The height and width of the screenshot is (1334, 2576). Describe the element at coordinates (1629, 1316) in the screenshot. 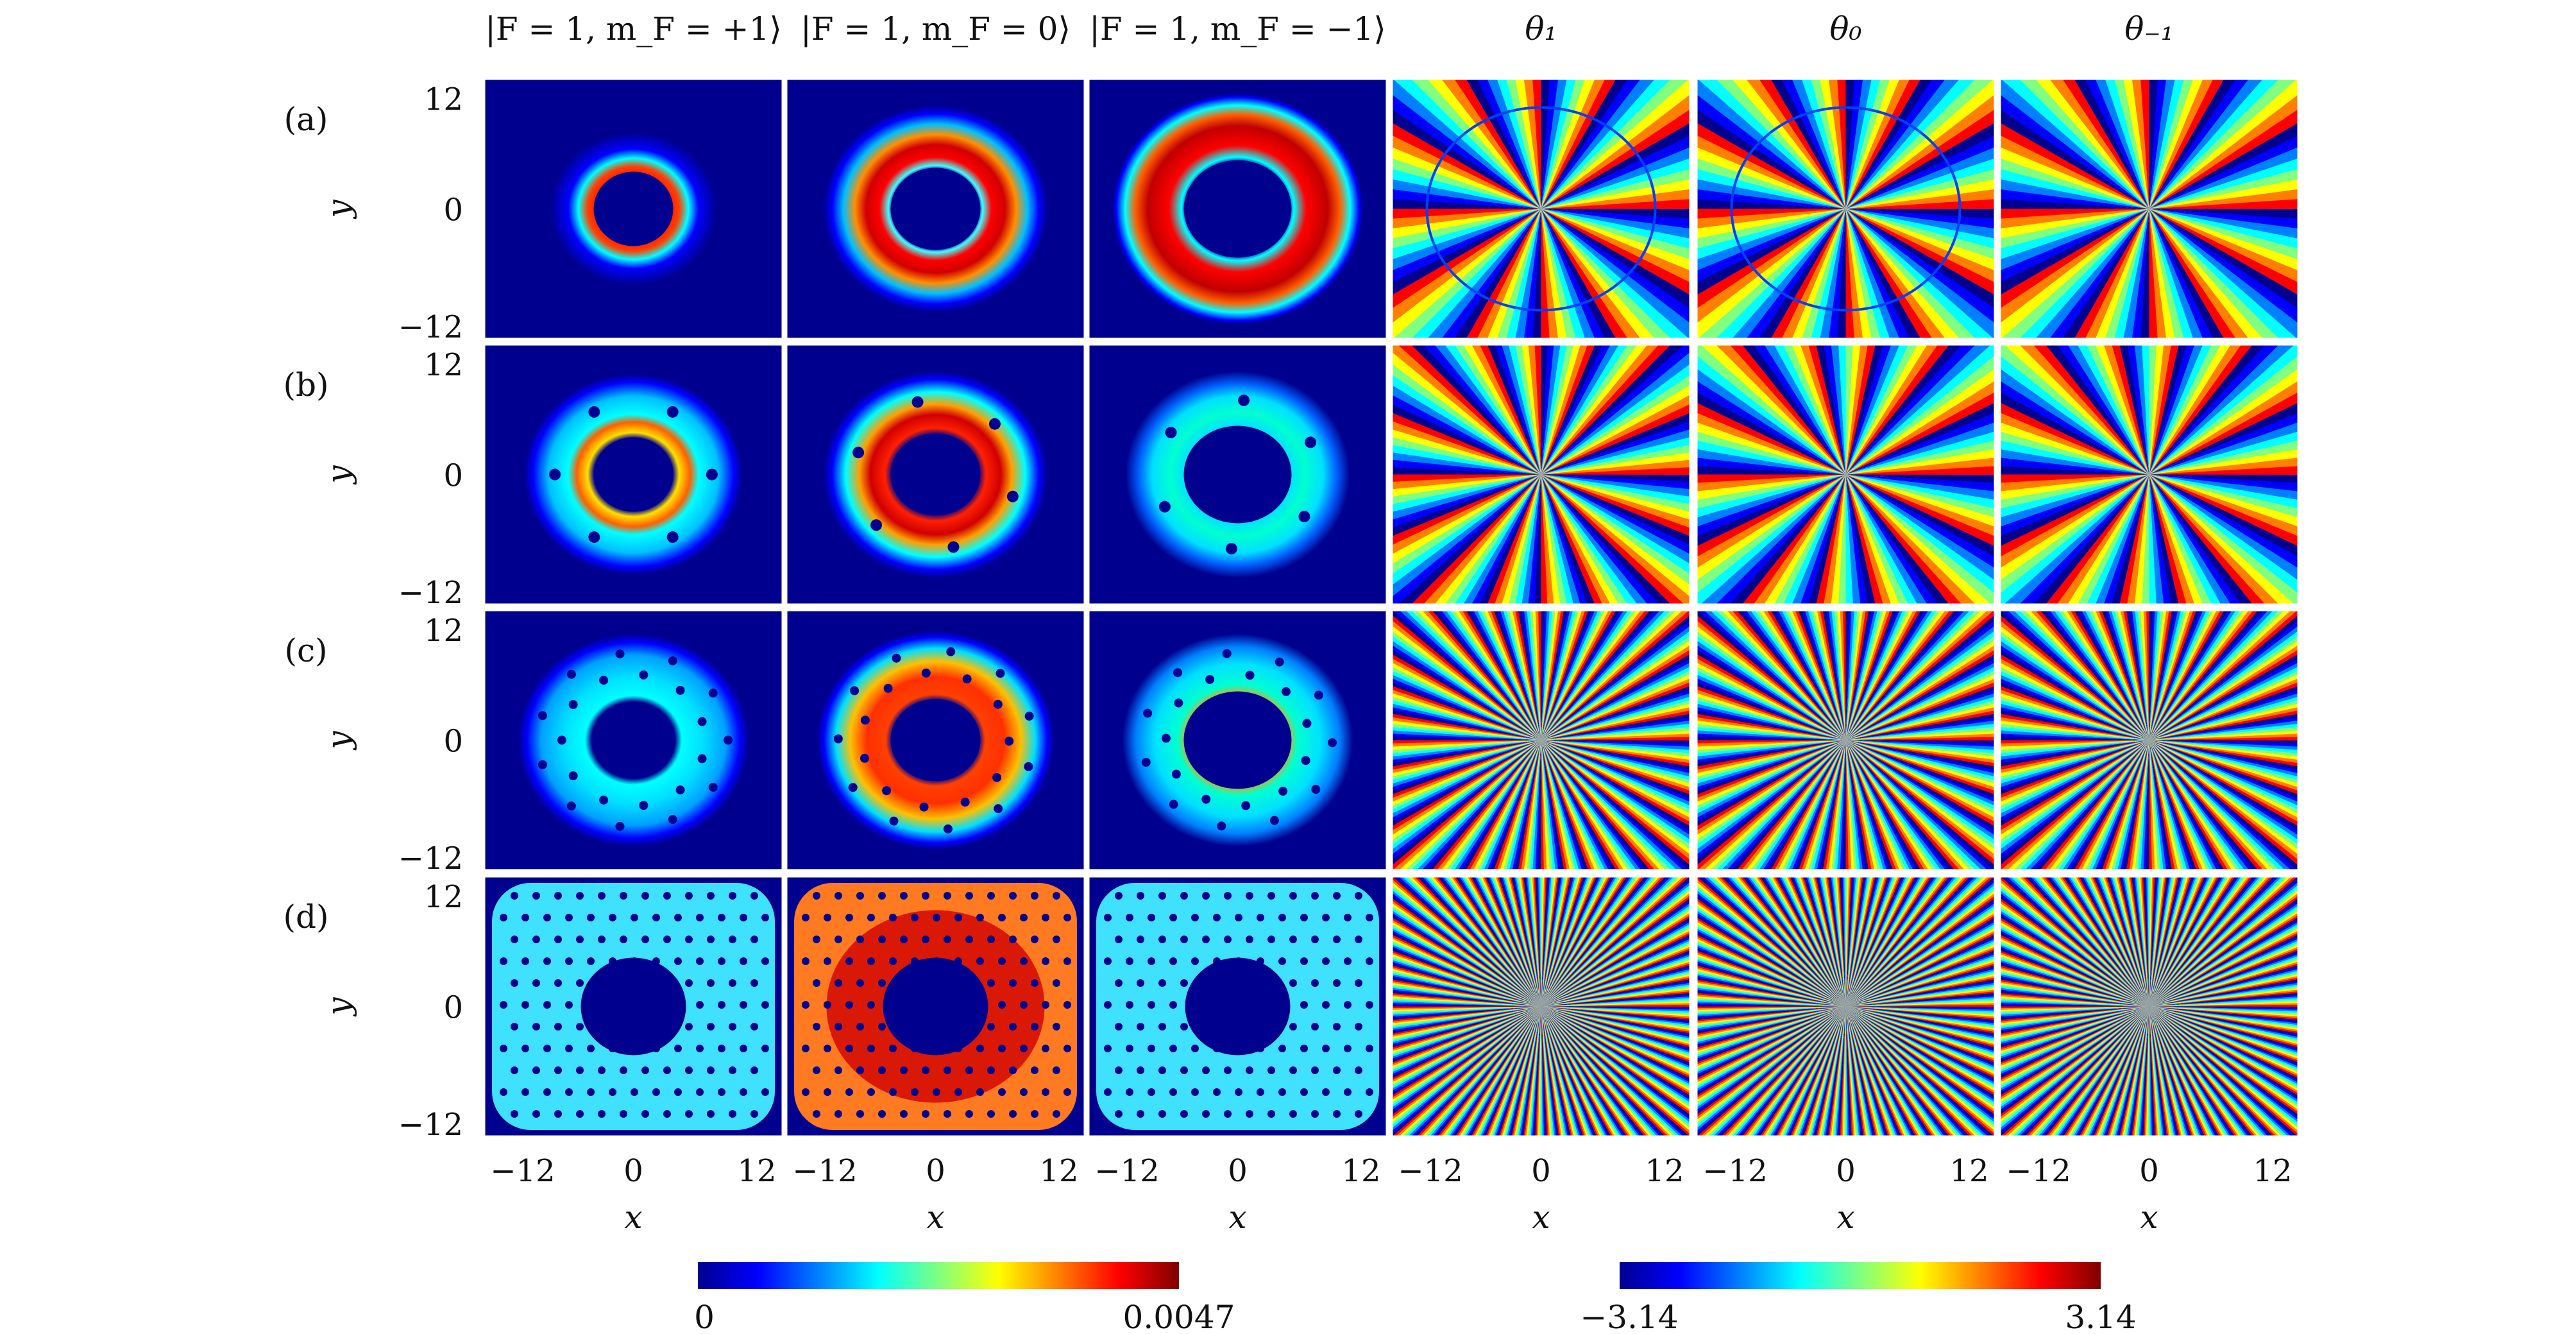

I see `phase-colorbar-min: −3.14` at that location.